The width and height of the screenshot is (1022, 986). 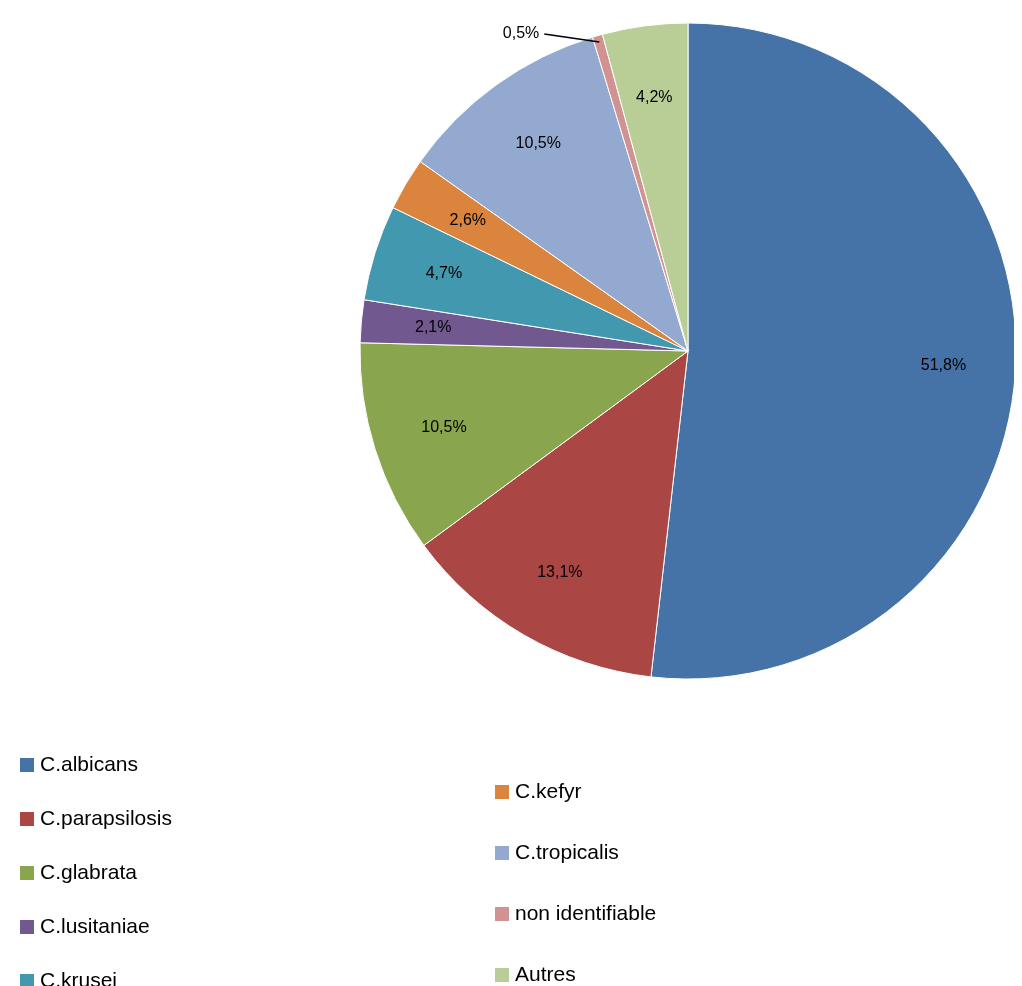 What do you see at coordinates (586, 912) in the screenshot?
I see `legend-label: non identifiable` at bounding box center [586, 912].